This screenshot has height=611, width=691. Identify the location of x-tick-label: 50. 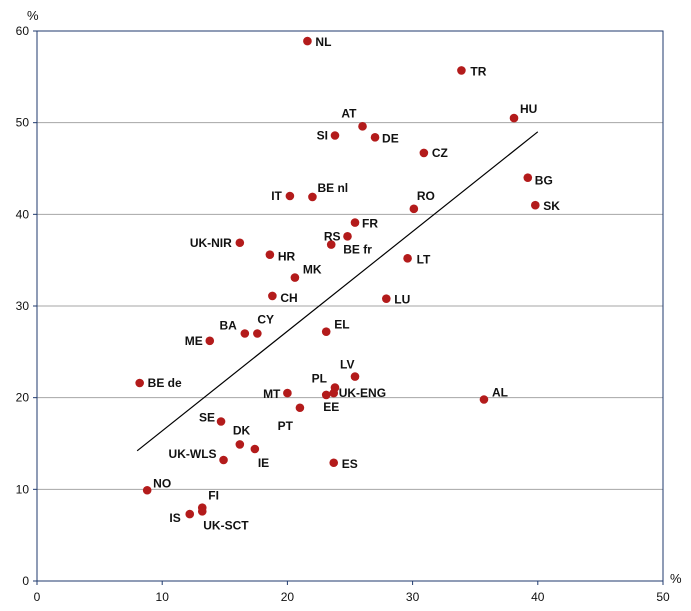
(663, 597).